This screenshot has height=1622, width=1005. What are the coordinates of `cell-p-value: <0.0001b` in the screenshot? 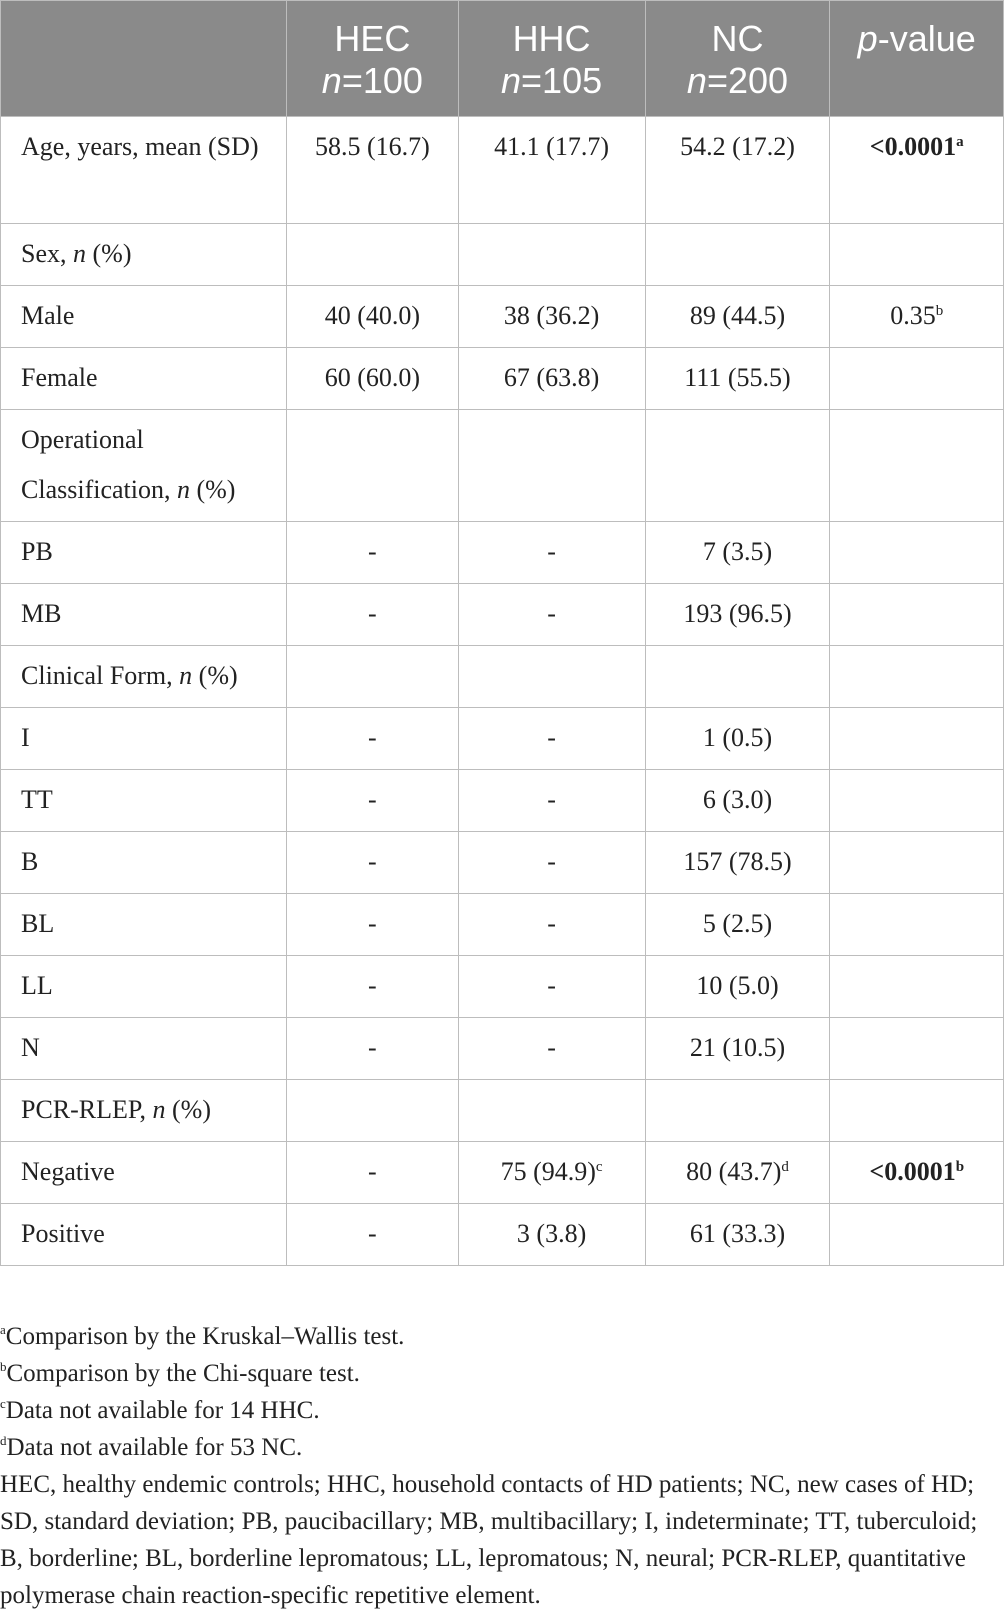 It's located at (916, 1172).